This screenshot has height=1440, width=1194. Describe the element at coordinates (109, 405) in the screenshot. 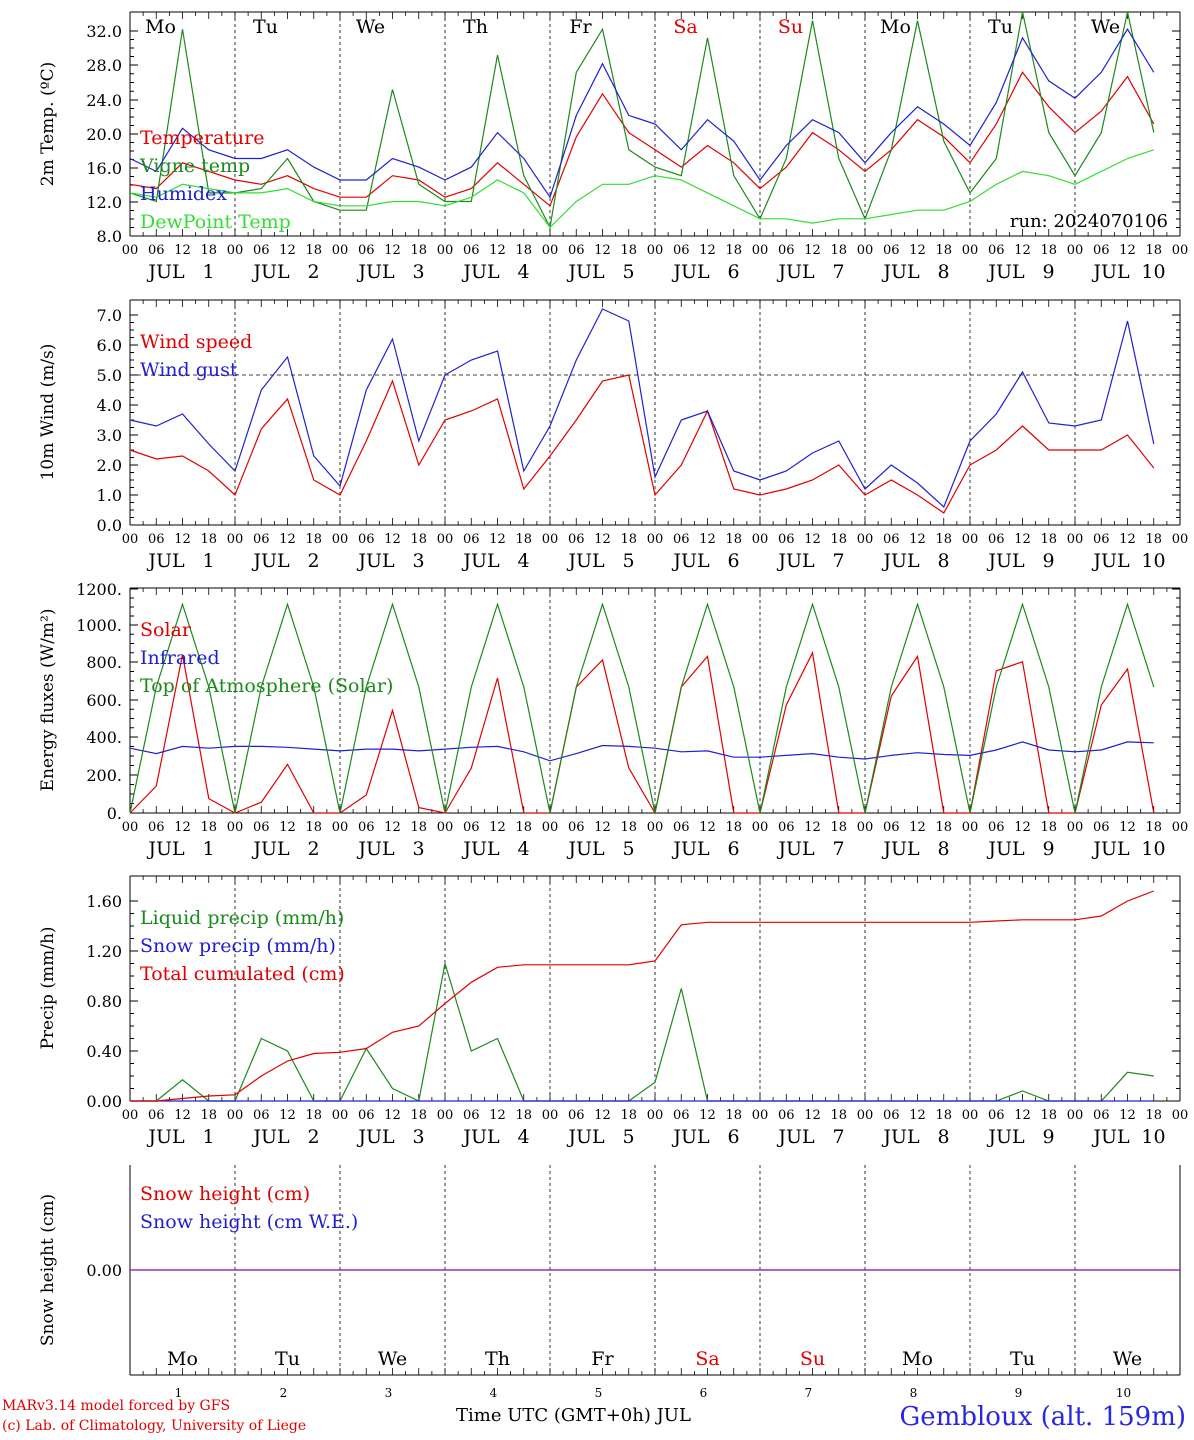

I see `y-tick-label: 4.0` at that location.